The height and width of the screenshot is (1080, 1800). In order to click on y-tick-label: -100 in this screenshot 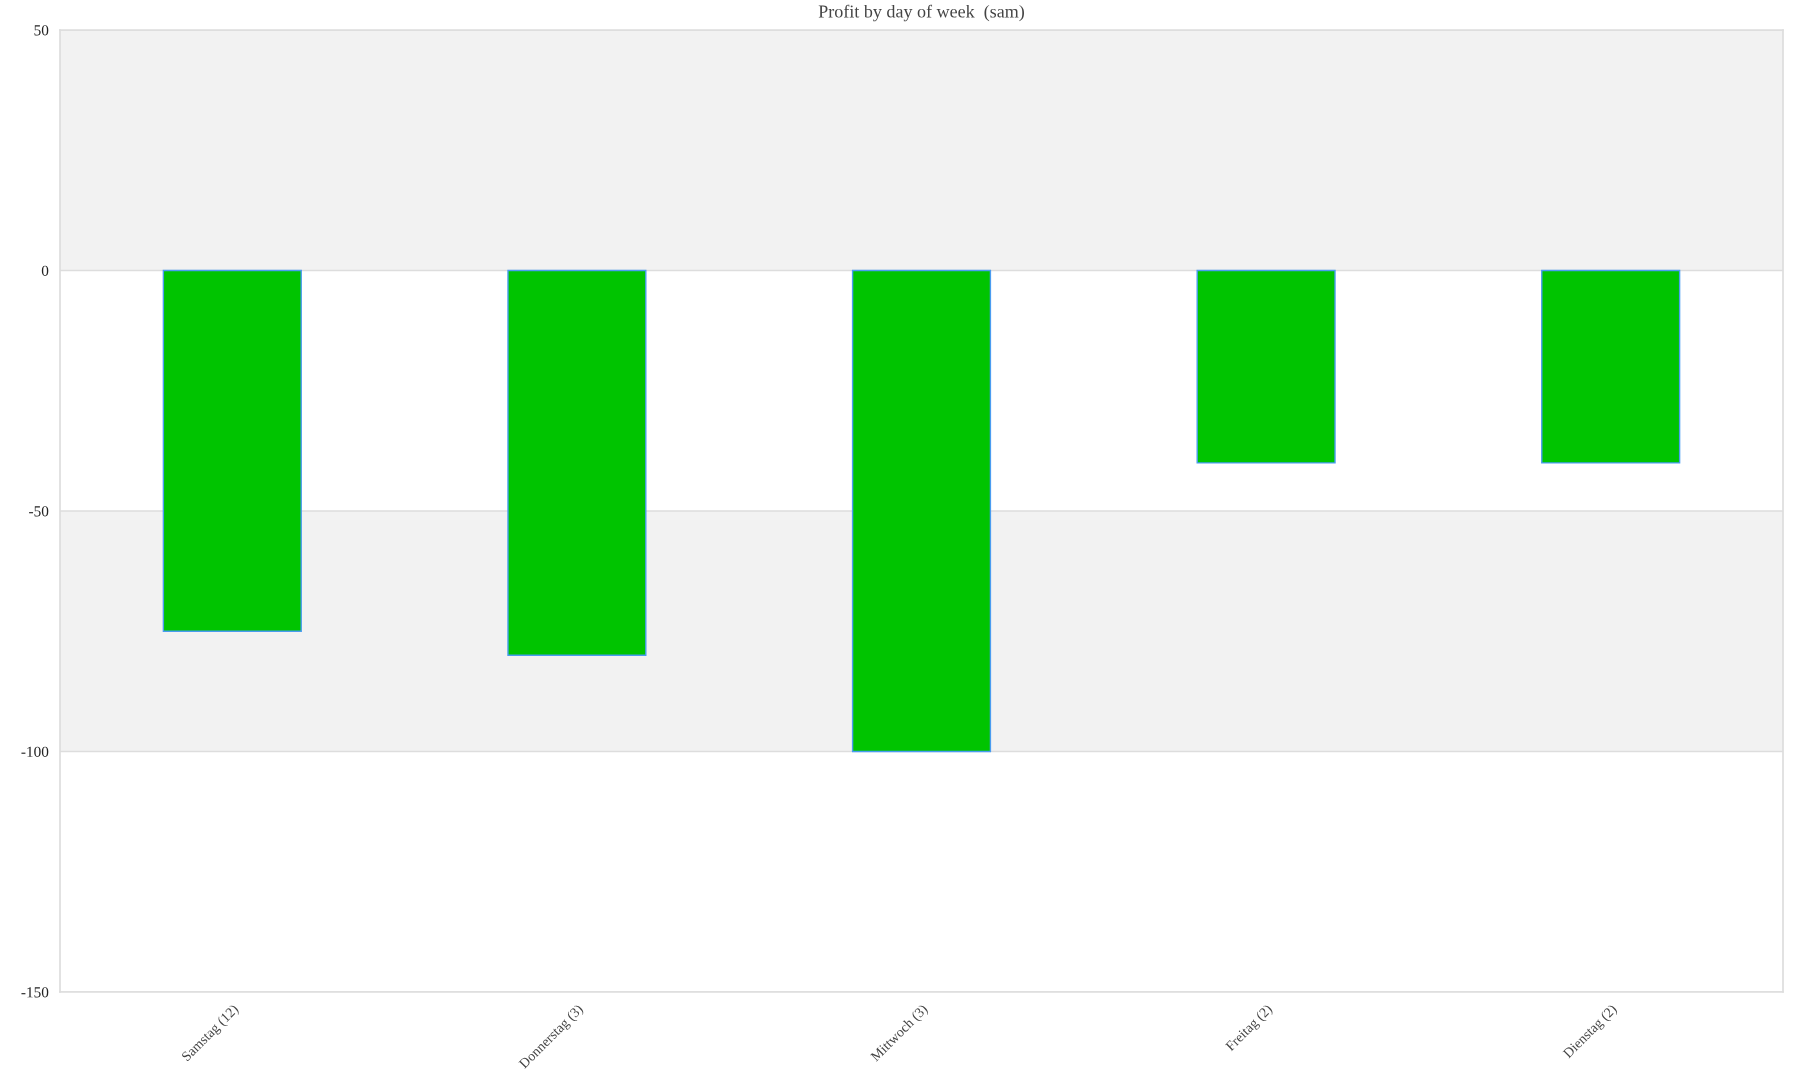, I will do `click(35, 751)`.